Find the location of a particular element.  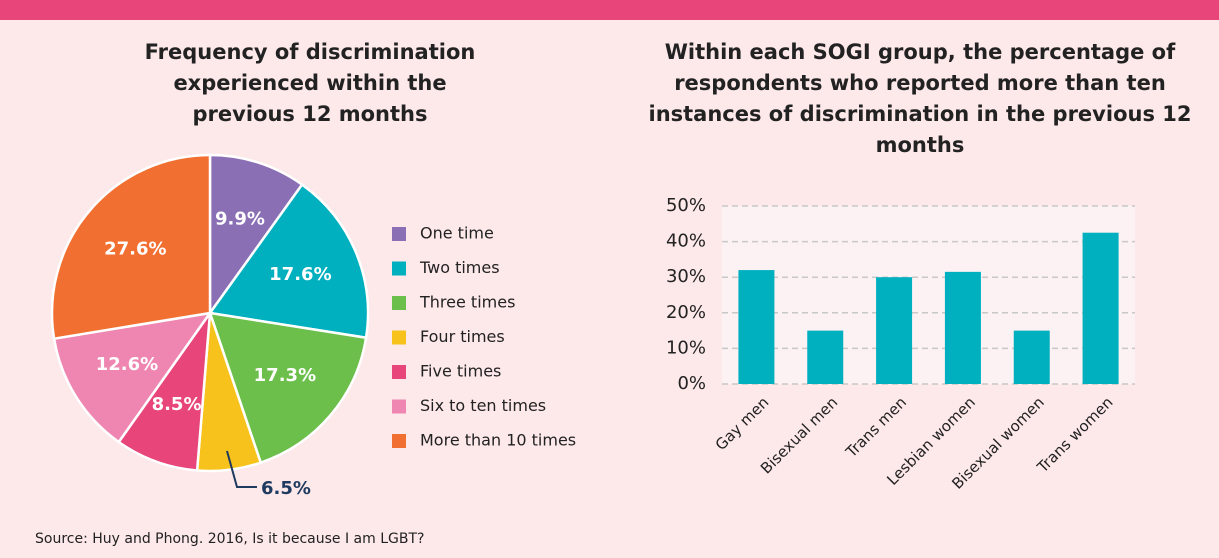

legend-label: One time is located at coordinates (457, 233).